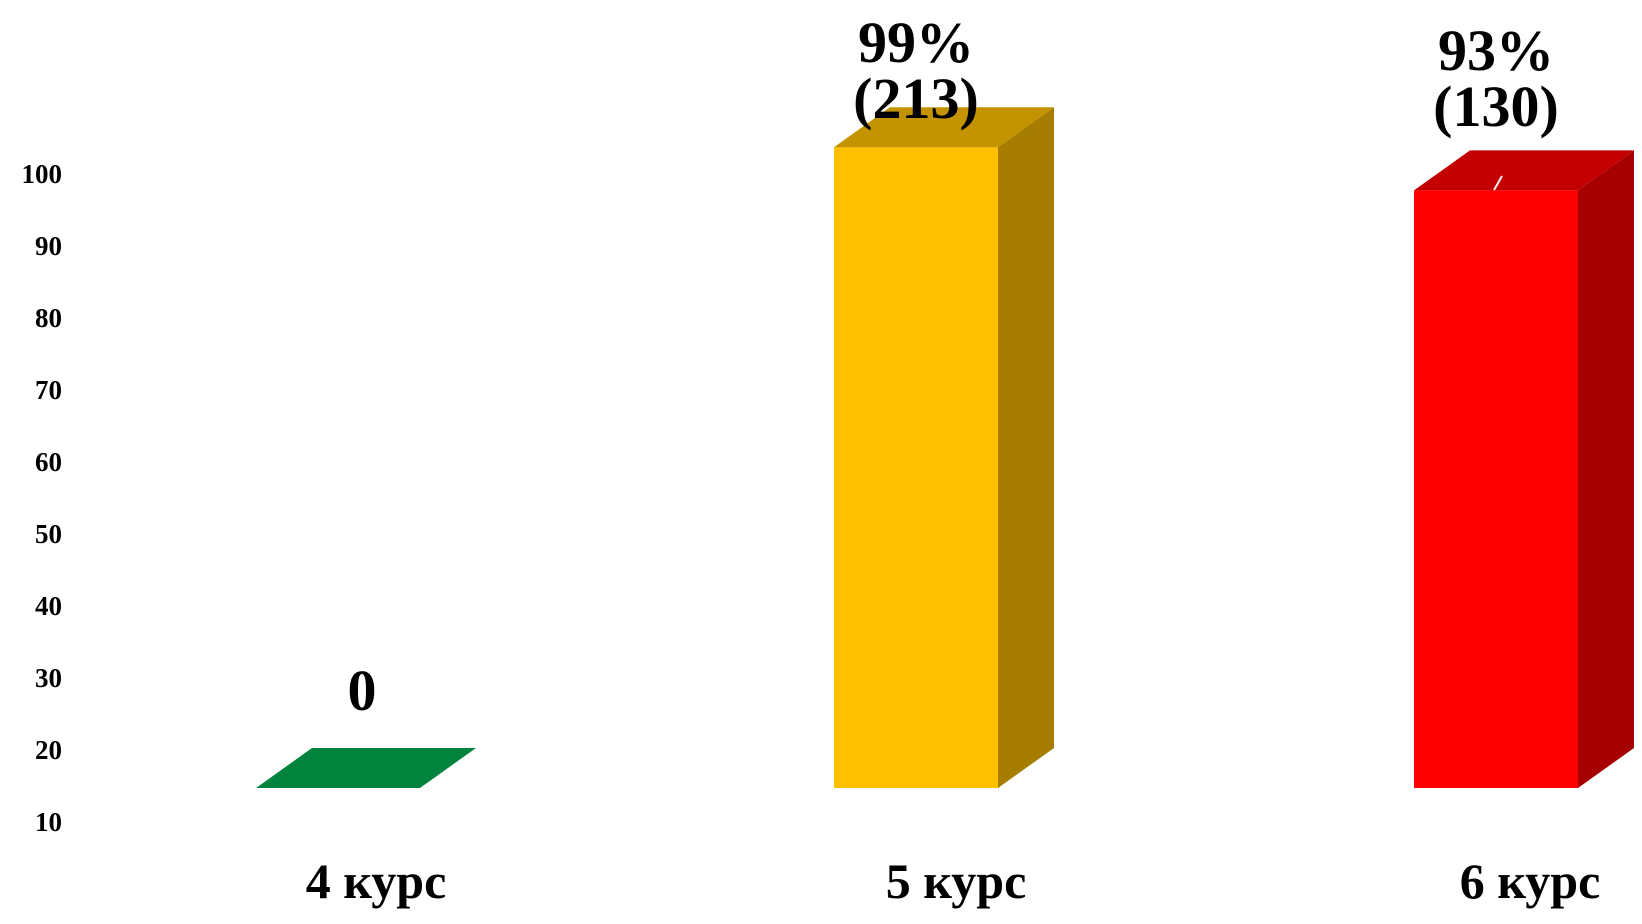 The height and width of the screenshot is (924, 1642). What do you see at coordinates (48, 750) in the screenshot?
I see `y-tick-label: 20` at bounding box center [48, 750].